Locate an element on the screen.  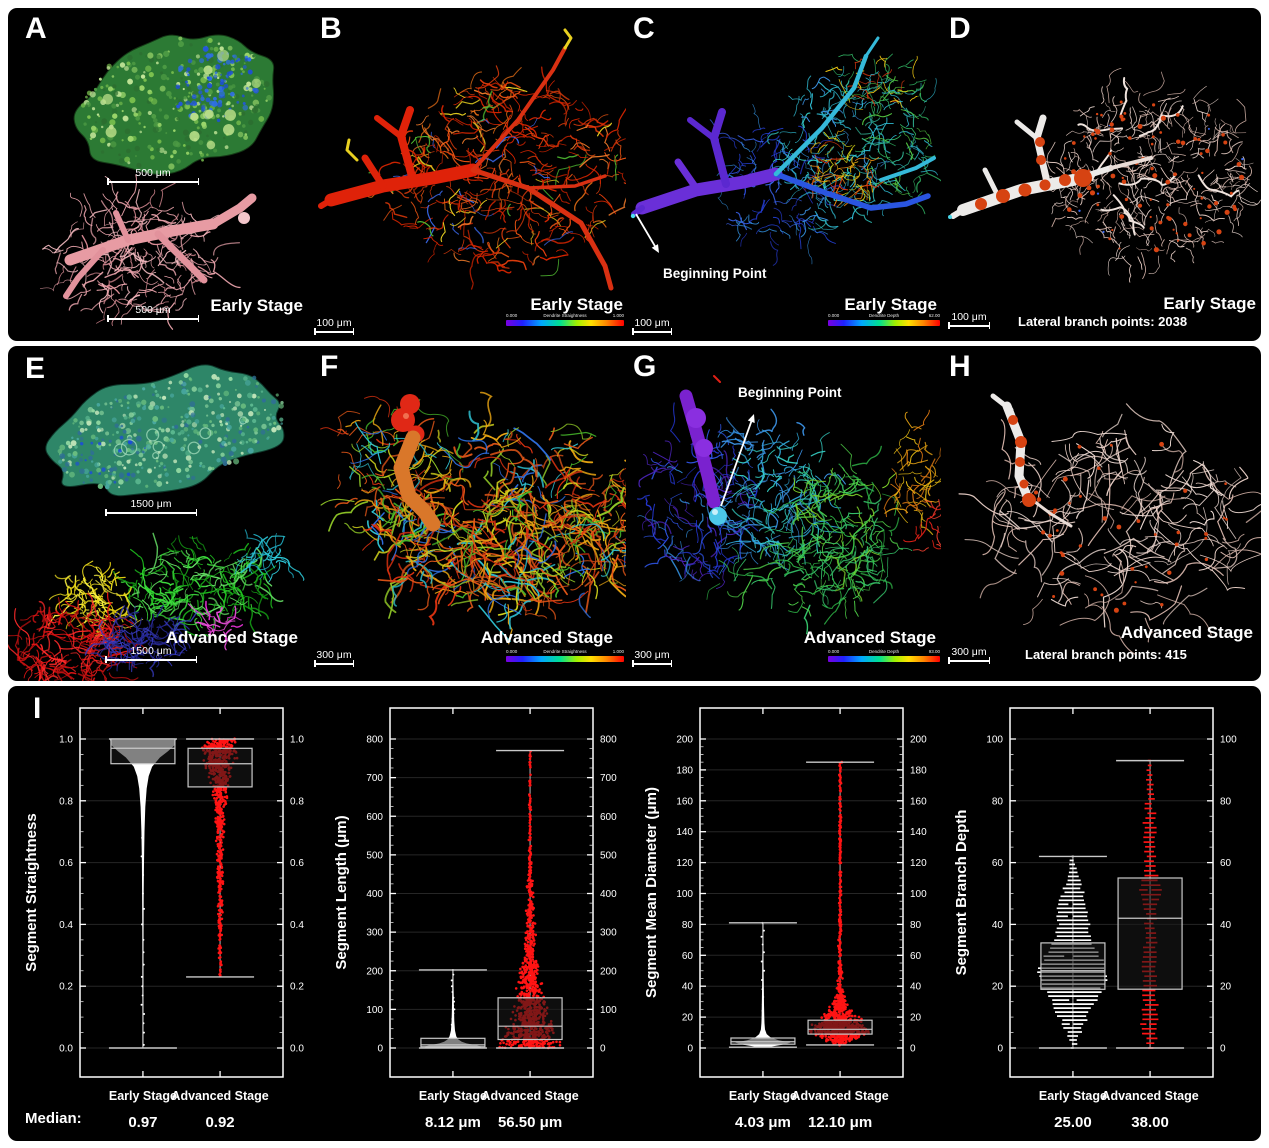
svg-text: 8.12 μm is located at coordinates (453, 1122).